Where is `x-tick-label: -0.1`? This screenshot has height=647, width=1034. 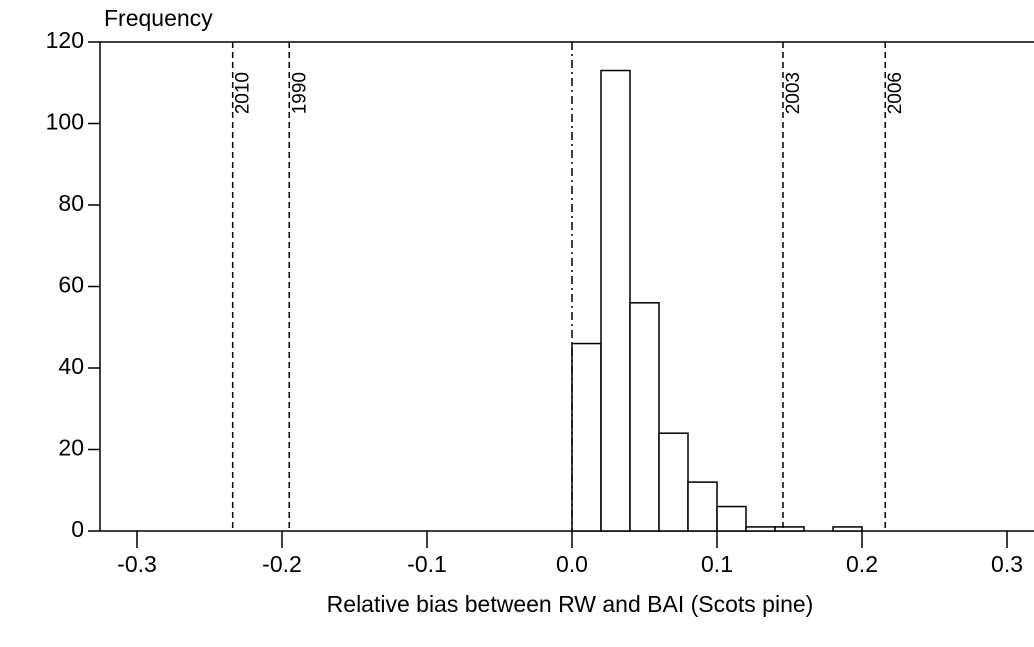 x-tick-label: -0.1 is located at coordinates (427, 564).